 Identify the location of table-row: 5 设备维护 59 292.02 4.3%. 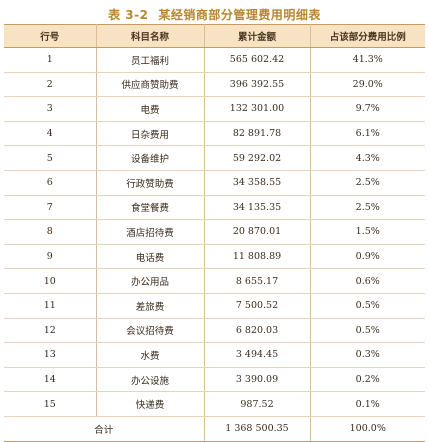
(214, 158).